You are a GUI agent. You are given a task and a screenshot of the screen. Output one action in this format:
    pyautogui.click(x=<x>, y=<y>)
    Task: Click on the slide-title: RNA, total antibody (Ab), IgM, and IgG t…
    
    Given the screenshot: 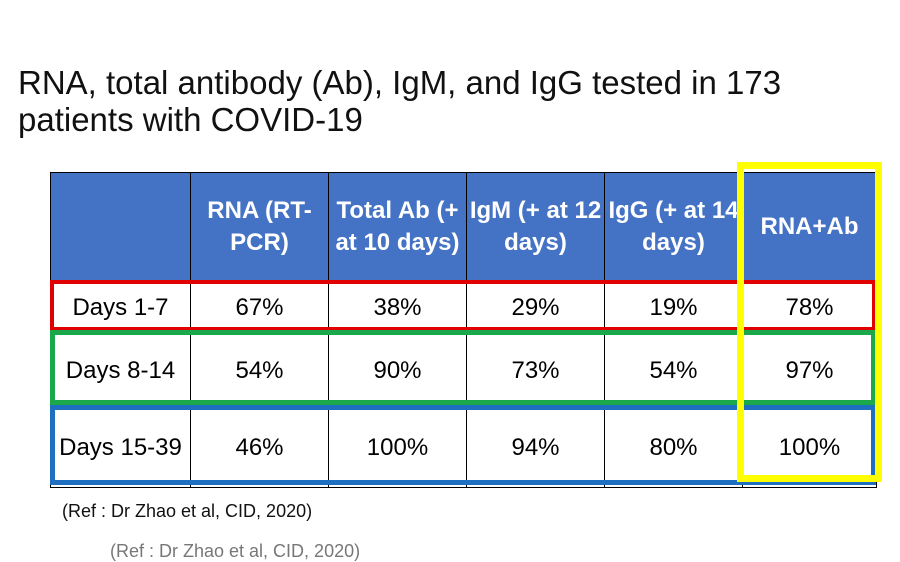 What is the action you would take?
    pyautogui.click(x=400, y=101)
    